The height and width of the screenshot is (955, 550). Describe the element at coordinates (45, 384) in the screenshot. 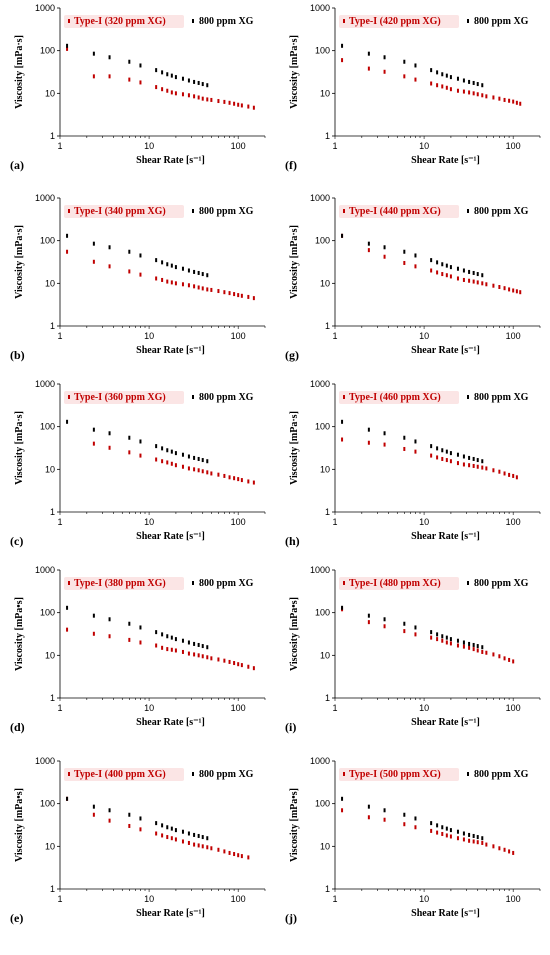

I see `y-tick-label: 1000` at that location.